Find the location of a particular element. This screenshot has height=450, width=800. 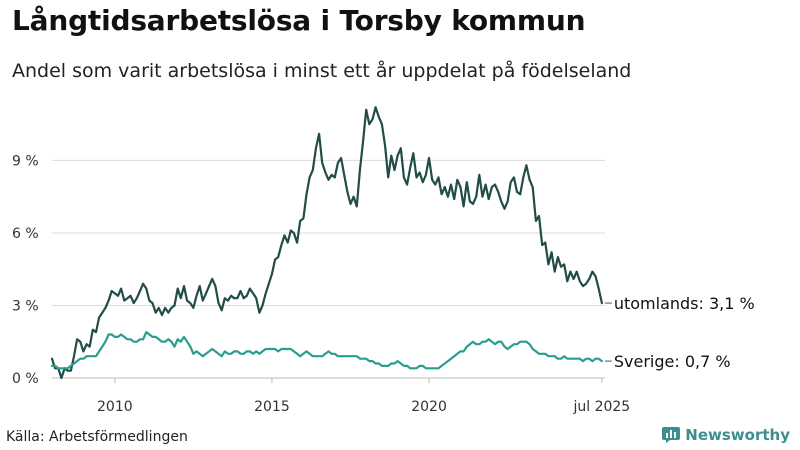

series-end-label-utomlands: utomlands: 3,1 % is located at coordinates (684, 303).